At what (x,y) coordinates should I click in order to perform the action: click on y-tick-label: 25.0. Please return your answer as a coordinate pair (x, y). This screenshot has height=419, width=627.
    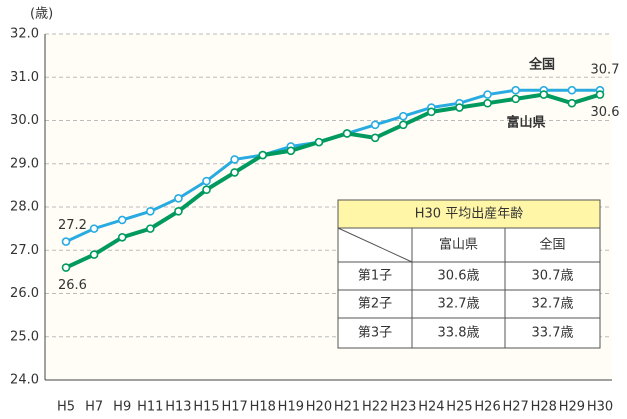
    Looking at the image, I should click on (24, 336).